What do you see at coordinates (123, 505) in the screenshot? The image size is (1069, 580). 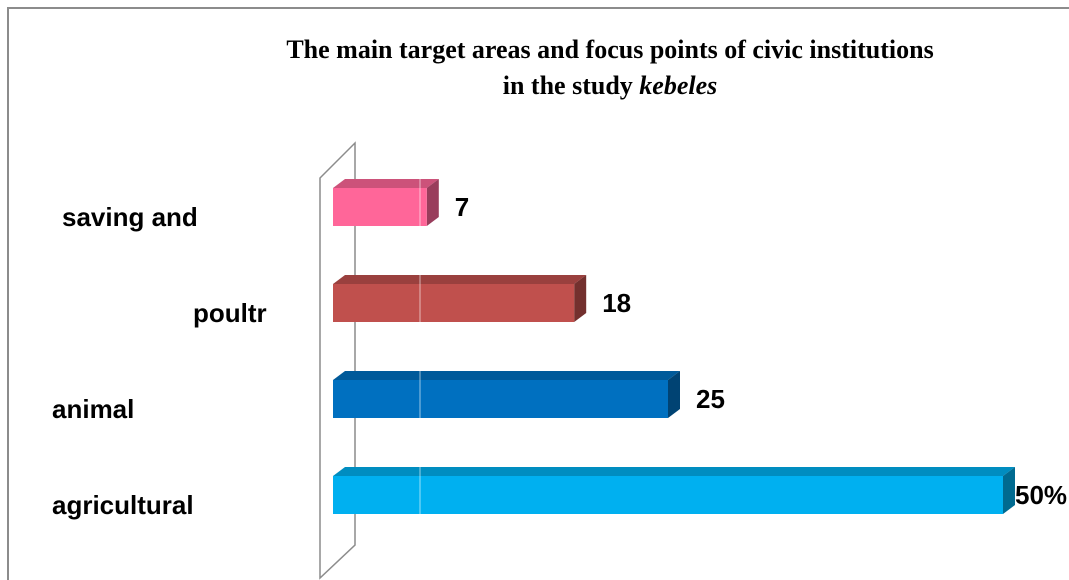 I see `category-label: agricultural` at bounding box center [123, 505].